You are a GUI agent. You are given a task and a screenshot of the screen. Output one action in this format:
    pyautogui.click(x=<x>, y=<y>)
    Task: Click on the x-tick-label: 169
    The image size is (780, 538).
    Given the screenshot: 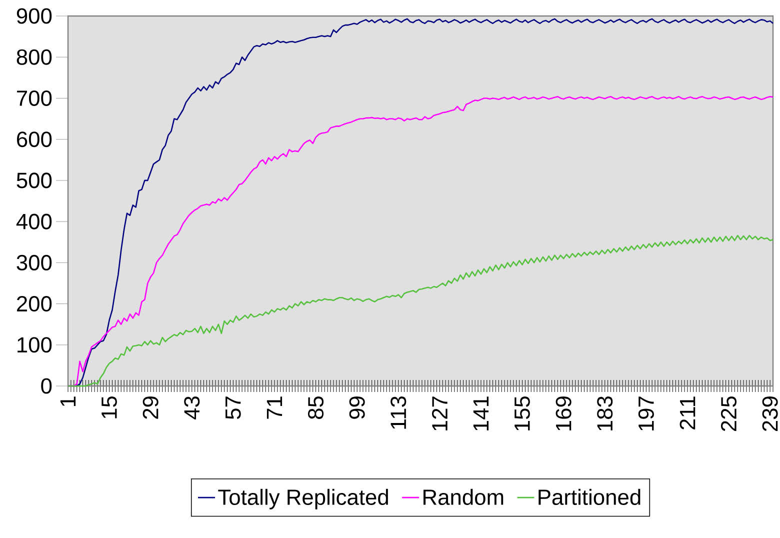 What is the action you would take?
    pyautogui.click(x=564, y=413)
    